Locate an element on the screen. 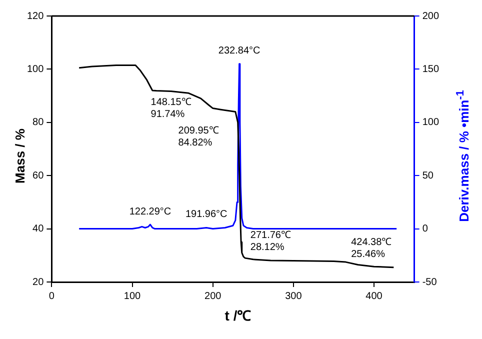 Image resolution: width=482 pixels, height=339 pixels. y2-tick-label: 100 is located at coordinates (431, 122).